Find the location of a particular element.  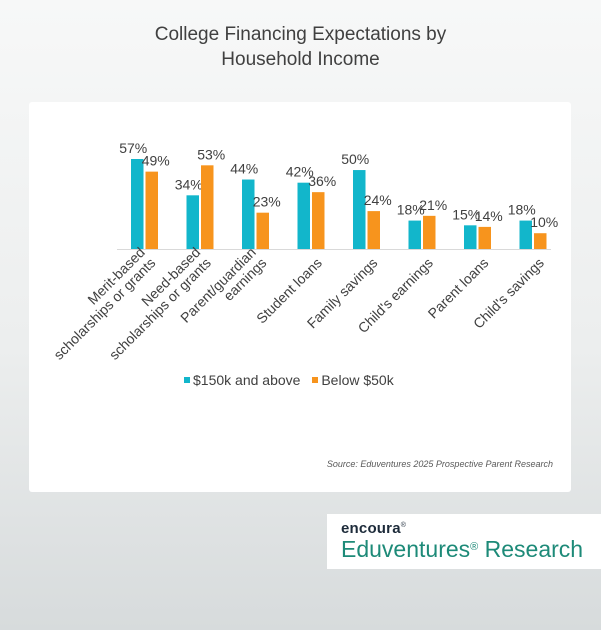

data-label-2-8: 10% is located at coordinates (544, 222).